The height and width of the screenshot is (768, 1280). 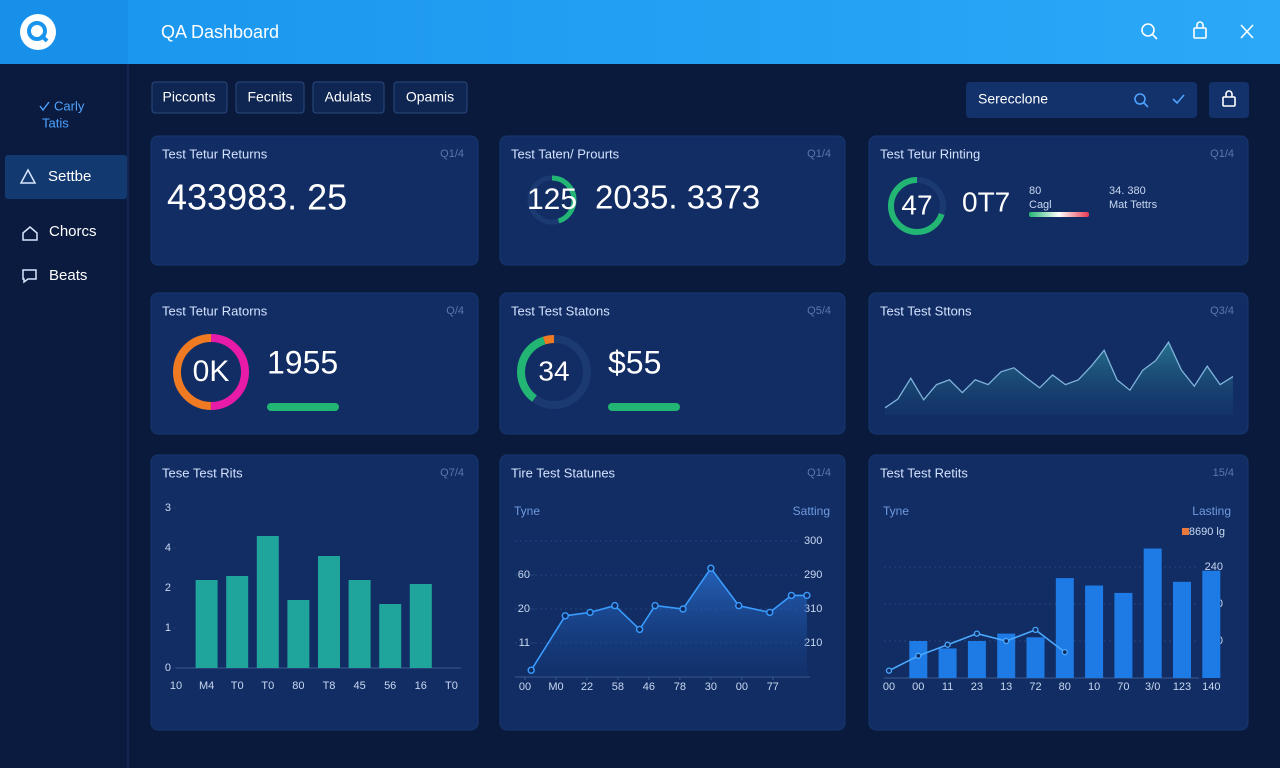 What do you see at coordinates (524, 643) in the screenshot?
I see `y-tick-label: 11` at bounding box center [524, 643].